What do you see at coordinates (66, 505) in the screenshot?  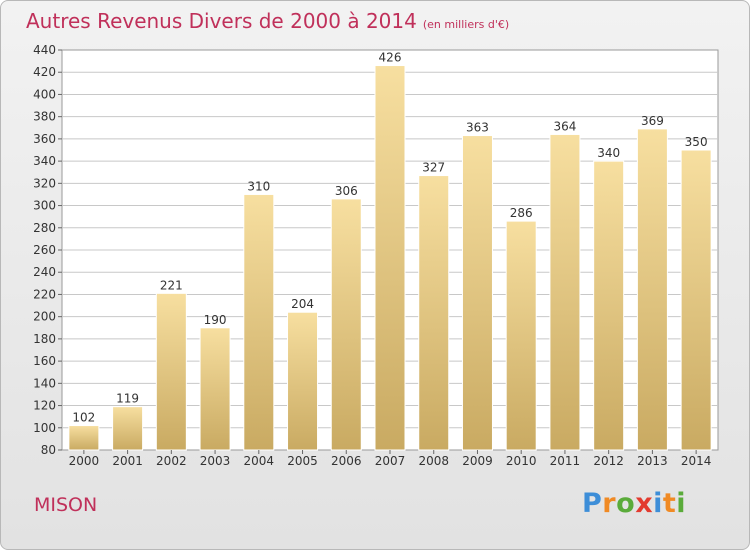 I see `place-name: MISON` at bounding box center [66, 505].